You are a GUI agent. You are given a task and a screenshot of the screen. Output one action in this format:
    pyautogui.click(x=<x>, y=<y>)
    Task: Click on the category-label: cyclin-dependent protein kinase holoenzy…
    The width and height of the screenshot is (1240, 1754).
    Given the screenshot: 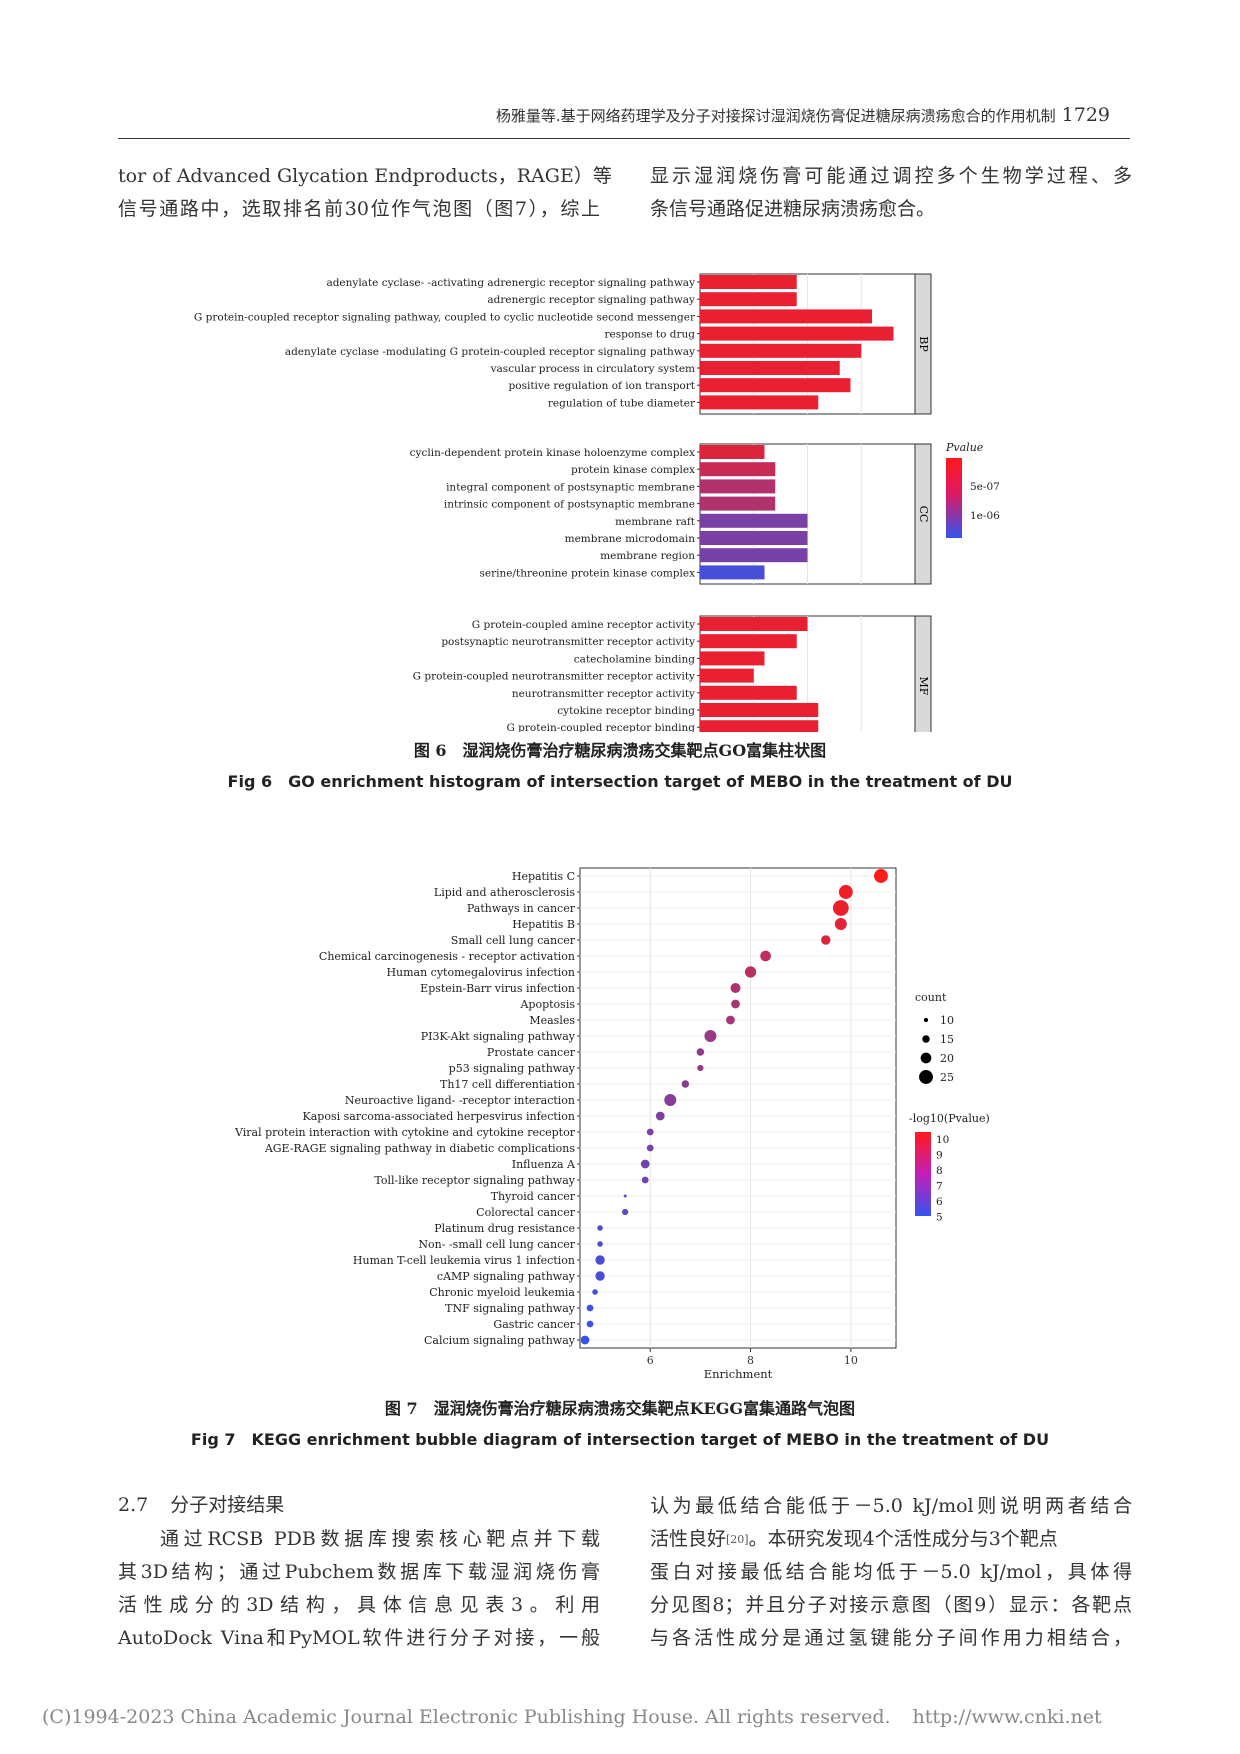 What is the action you would take?
    pyautogui.click(x=552, y=453)
    